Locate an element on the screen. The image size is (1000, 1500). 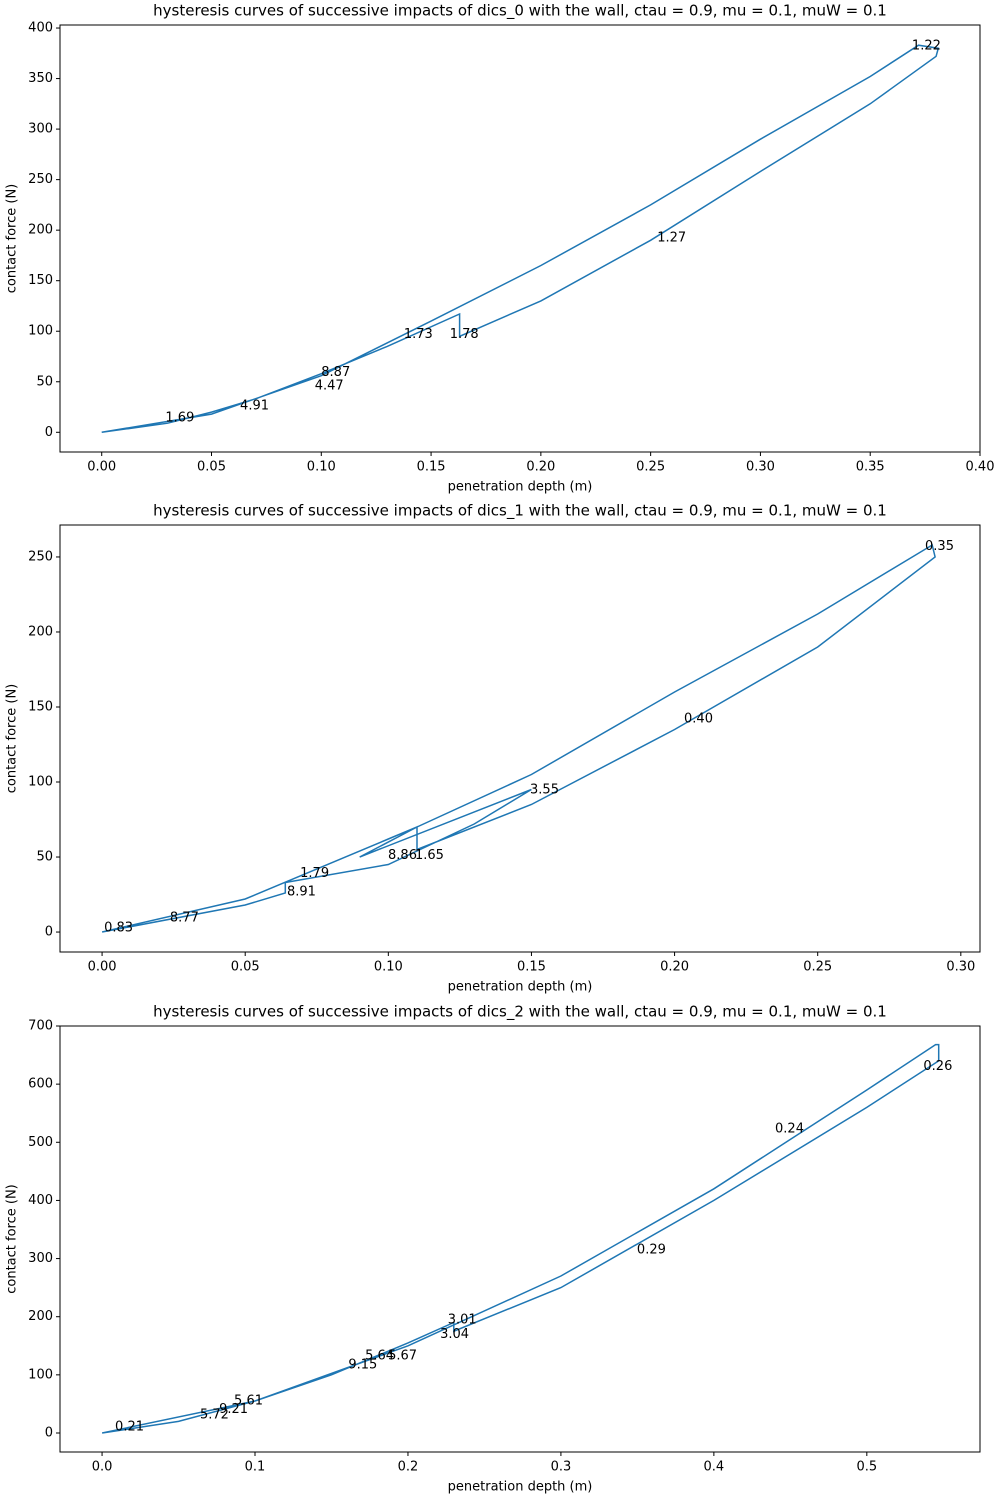
x-tick-label: 0.1 is located at coordinates (255, 1467).